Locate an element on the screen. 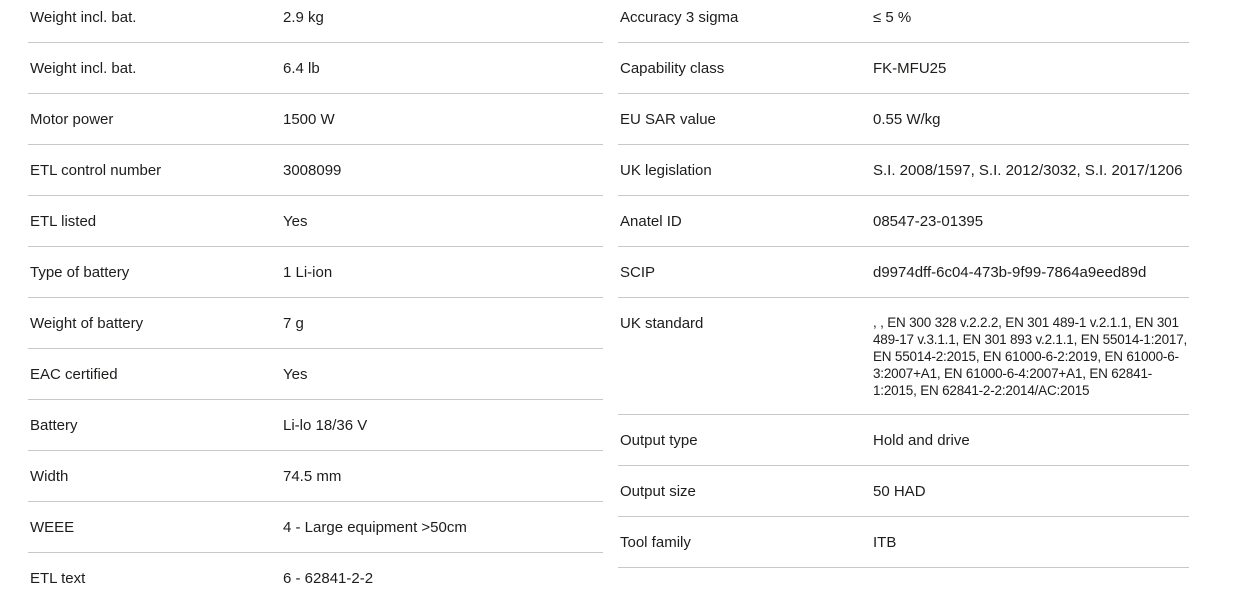 Image resolution: width=1247 pixels, height=596 pixels. spec-label: Battery is located at coordinates (54, 425).